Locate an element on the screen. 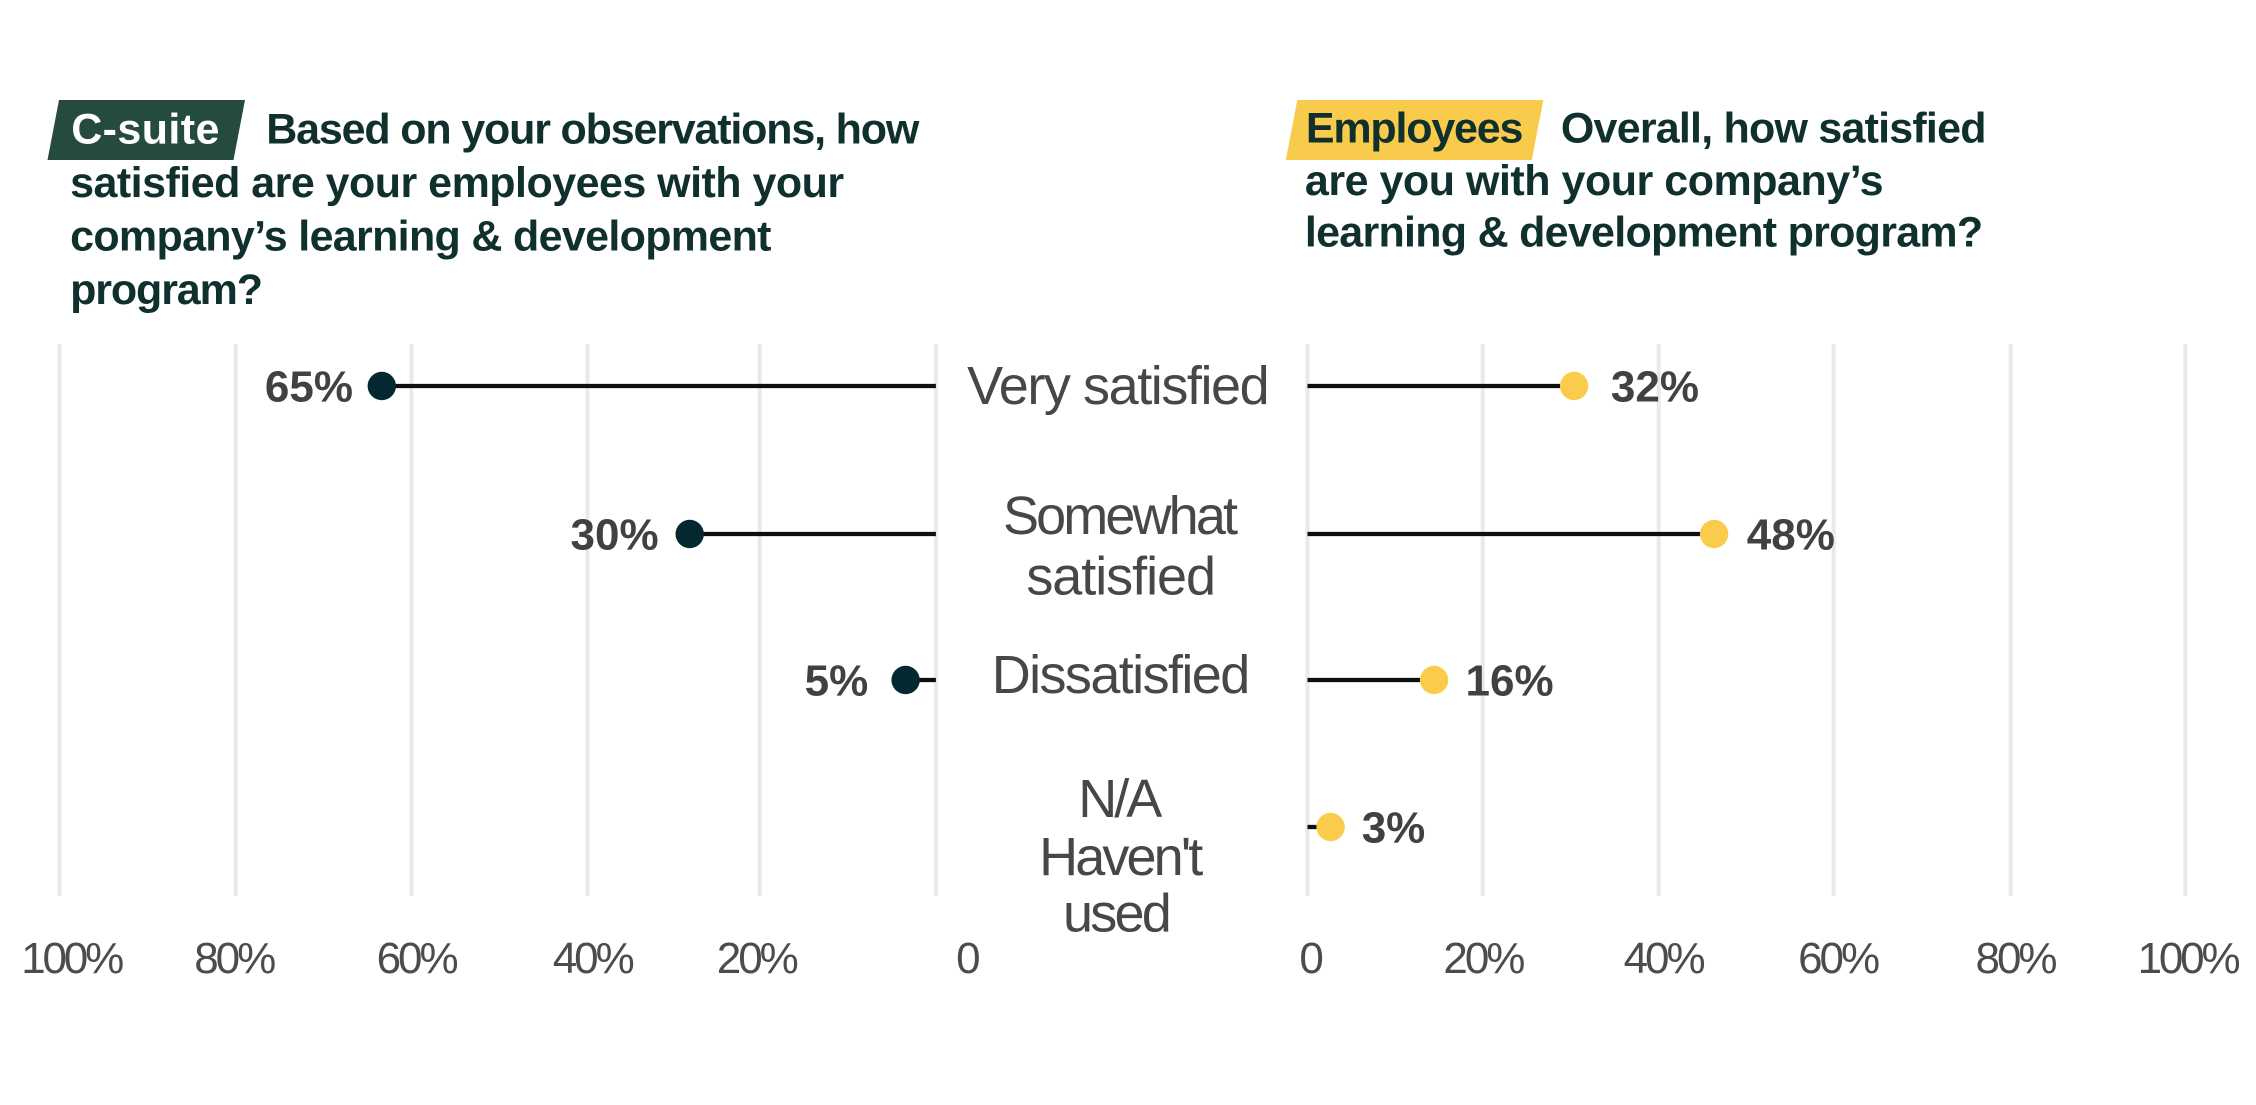  svg-text: N/A is located at coordinates (1120, 799).